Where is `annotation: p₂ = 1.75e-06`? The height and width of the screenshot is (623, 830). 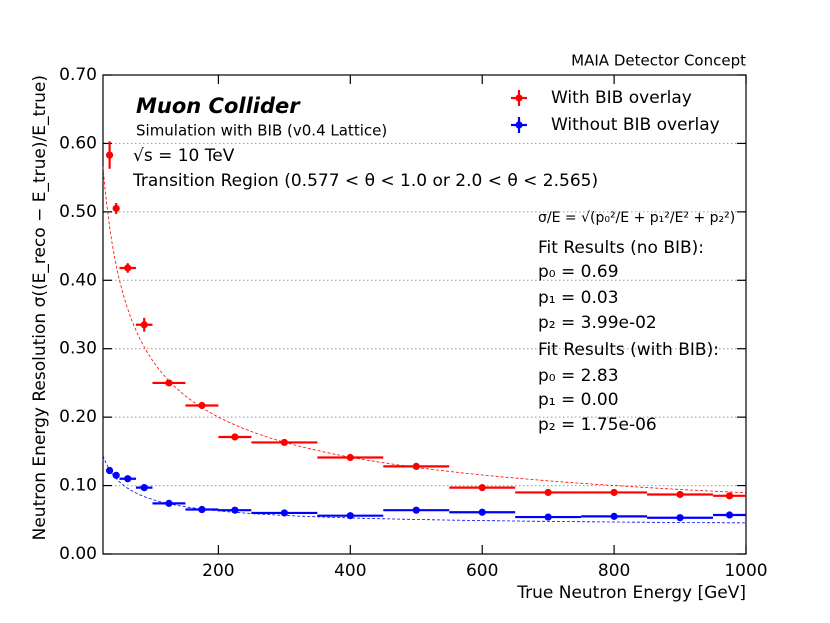 annotation: p₂ = 1.75e-06 is located at coordinates (597, 425).